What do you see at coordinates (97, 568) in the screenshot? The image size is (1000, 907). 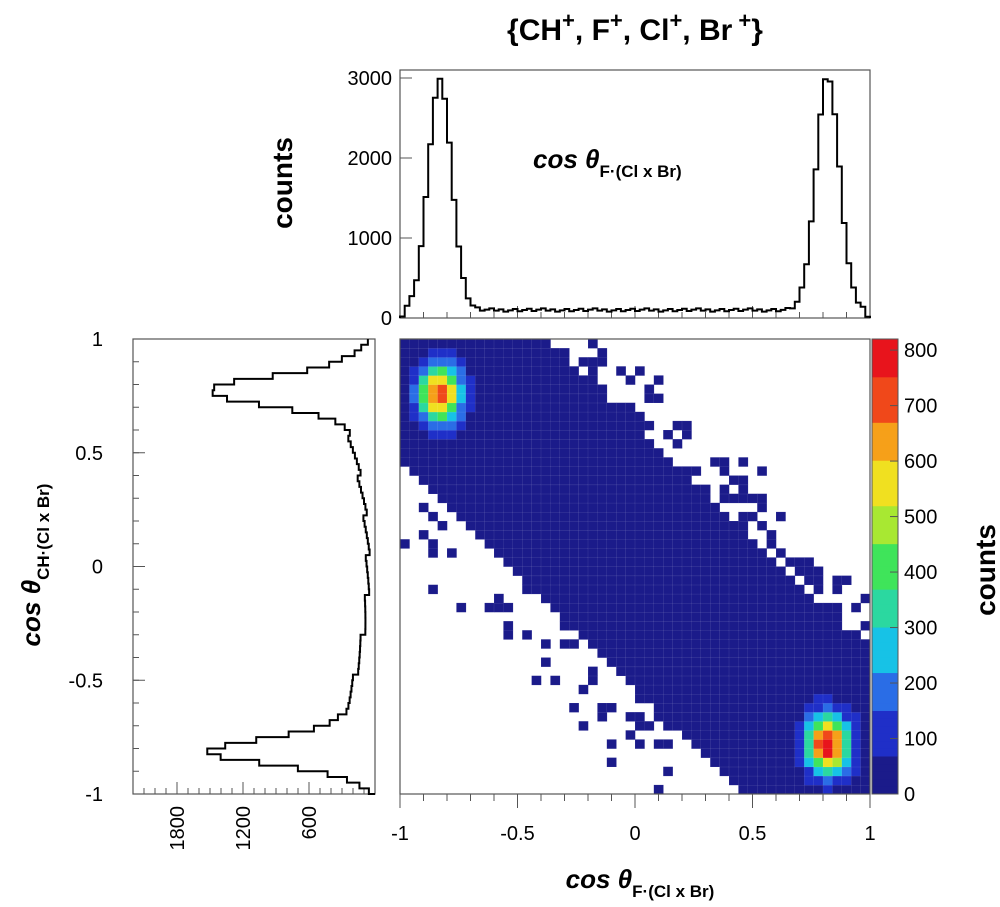 I see `left-ytick-label: 0` at bounding box center [97, 568].